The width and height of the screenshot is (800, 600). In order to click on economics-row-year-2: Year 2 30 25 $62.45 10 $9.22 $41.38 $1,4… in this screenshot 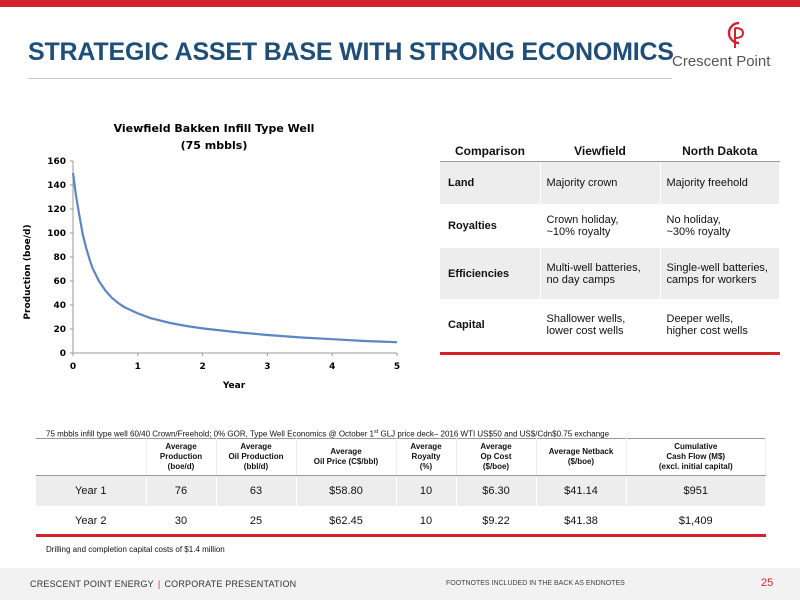, I will do `click(401, 520)`.